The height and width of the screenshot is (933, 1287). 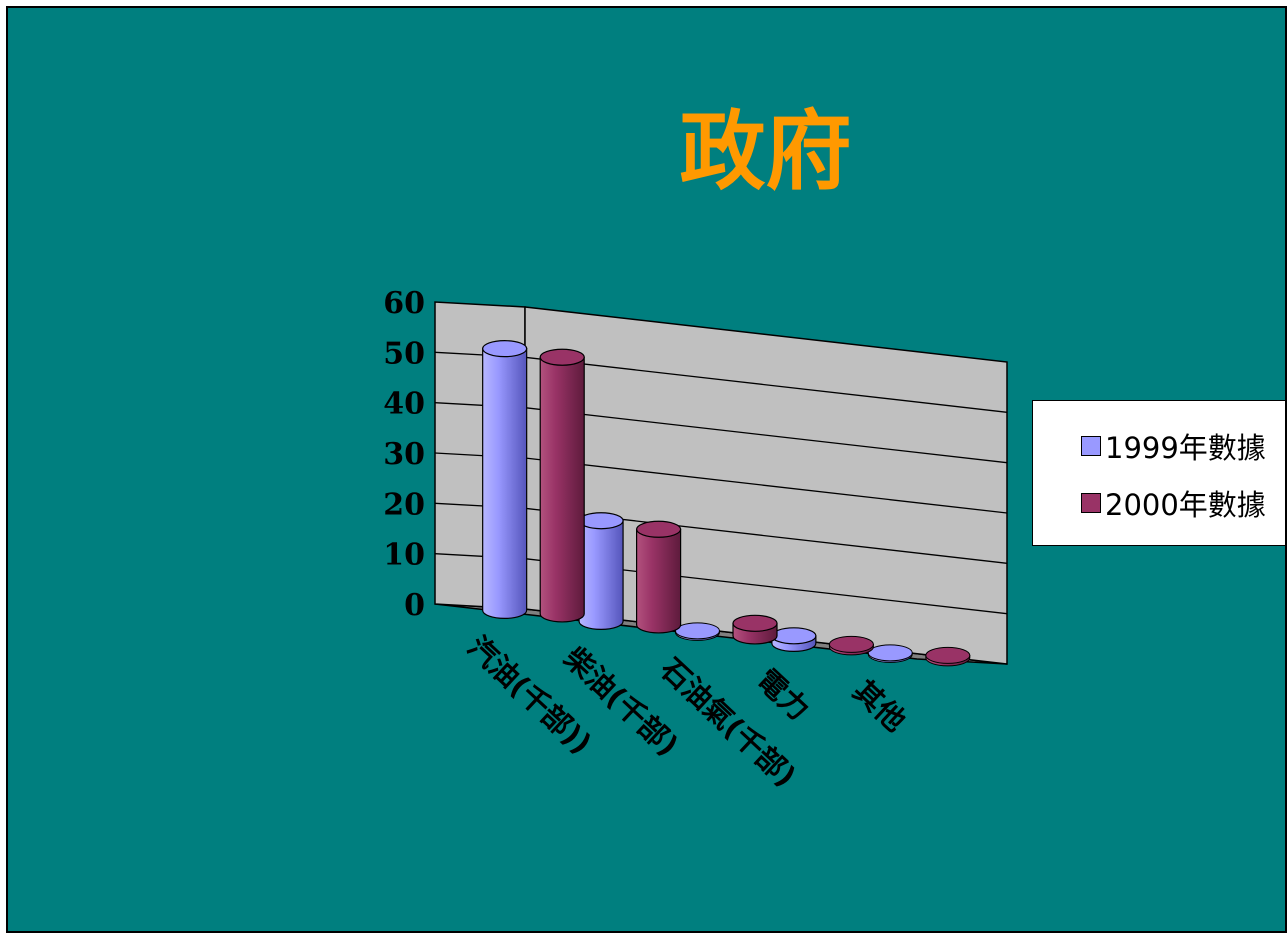 I want to click on y-tick-label: 30, so click(x=404, y=454).